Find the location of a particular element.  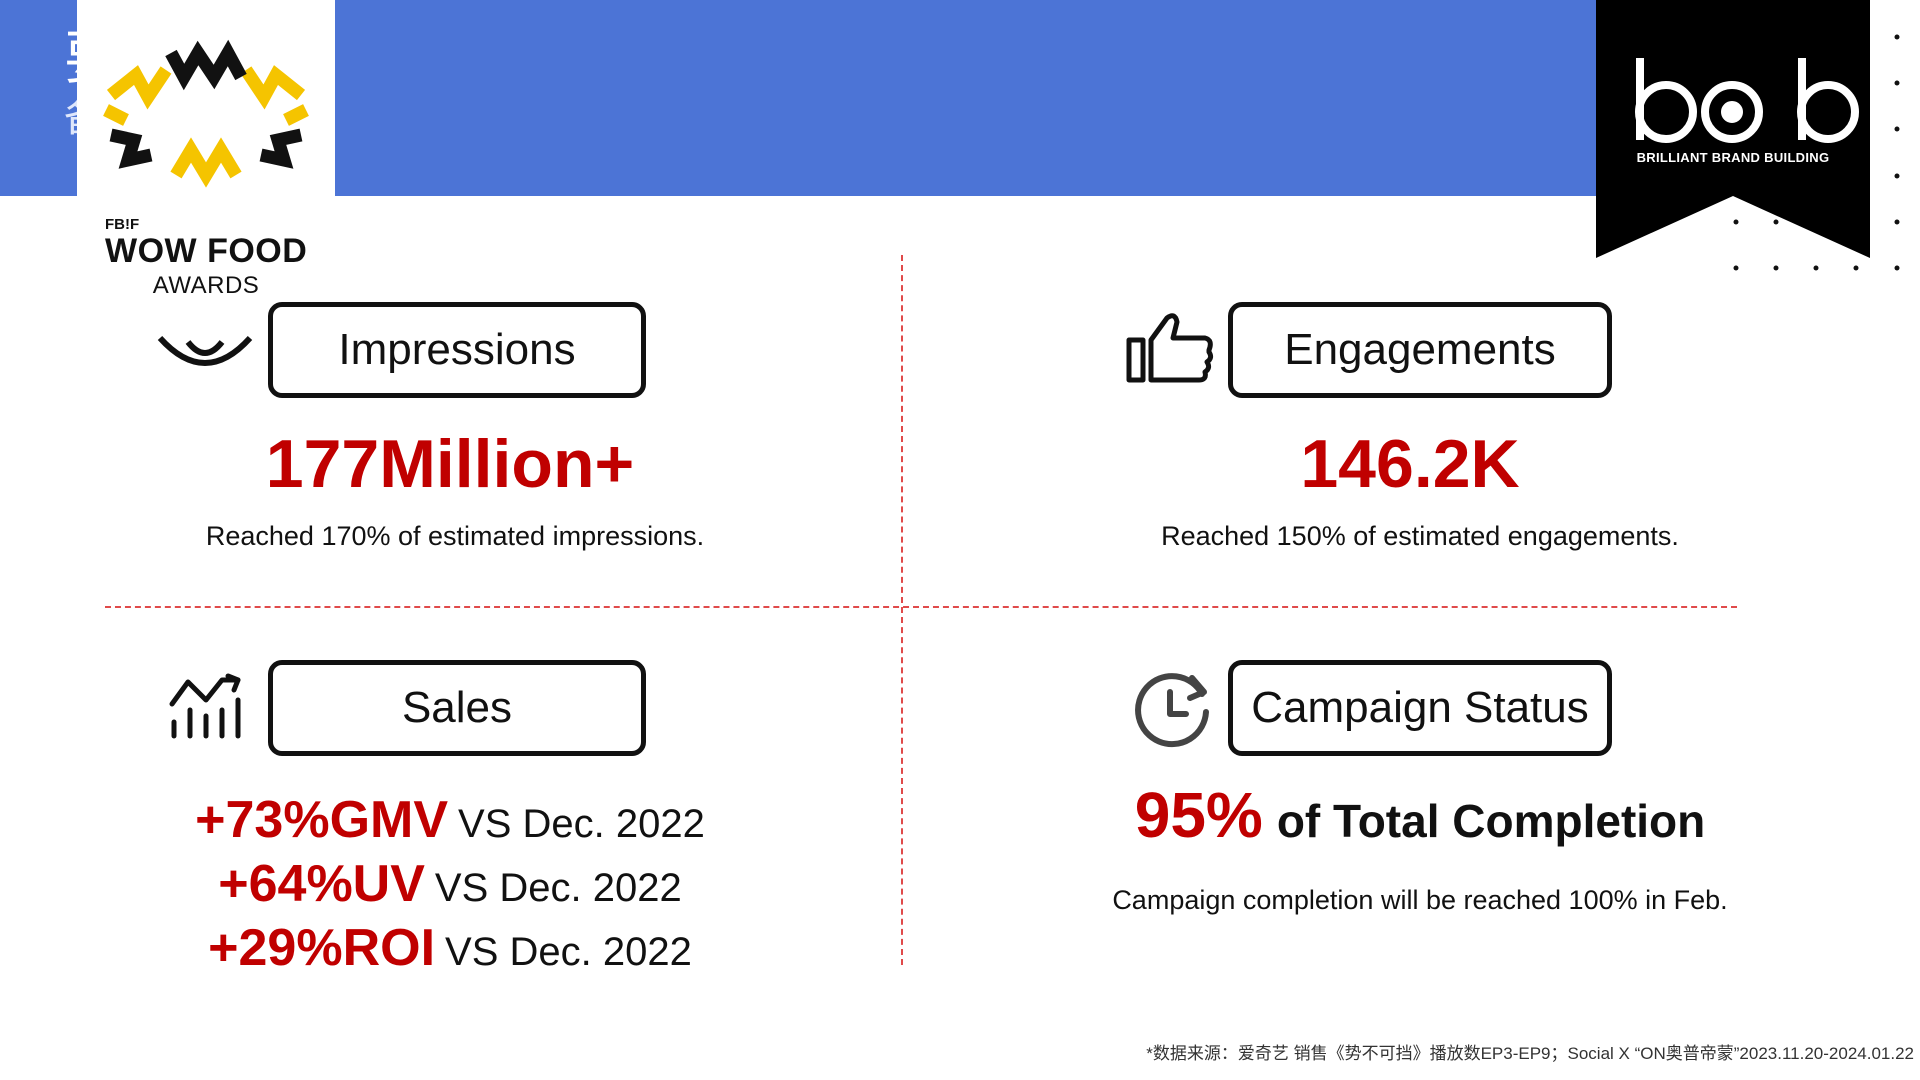

wow-food-awards-logo: FB!F WOW FOOD AWARDS is located at coordinates (206, 153).